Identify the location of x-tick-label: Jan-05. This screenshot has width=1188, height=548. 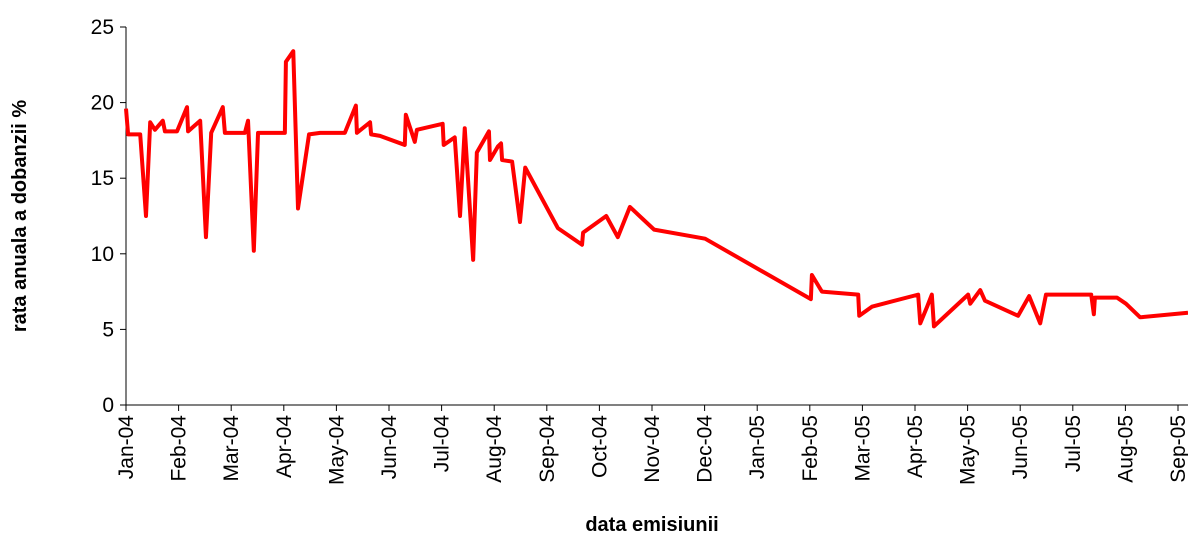
(757, 447).